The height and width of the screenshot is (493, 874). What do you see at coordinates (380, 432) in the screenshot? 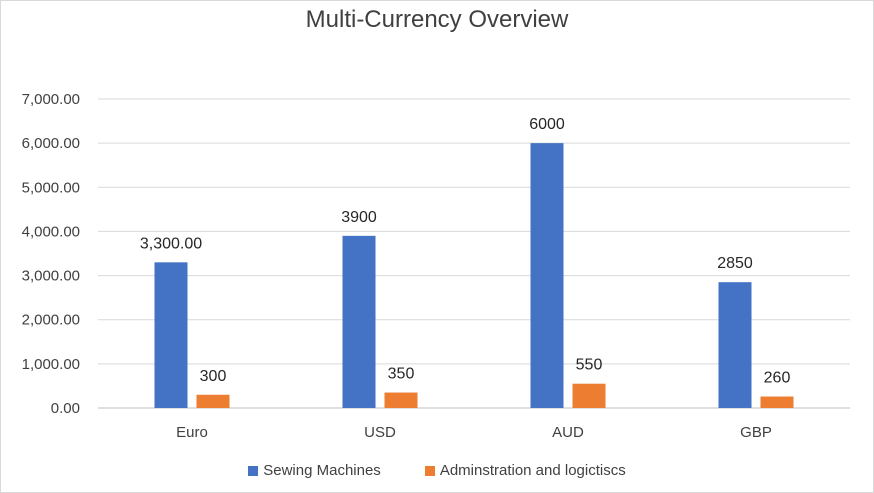
I see `x-tick-label: USD` at bounding box center [380, 432].